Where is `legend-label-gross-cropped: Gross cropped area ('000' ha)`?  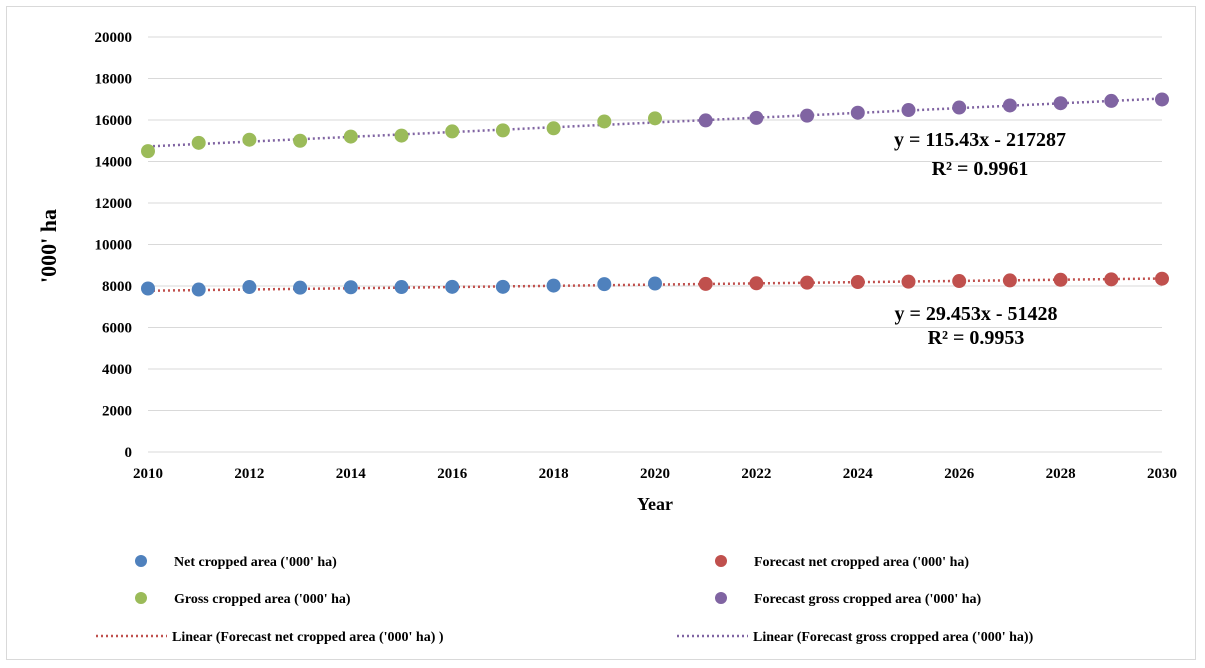 legend-label-gross-cropped: Gross cropped area ('000' ha) is located at coordinates (262, 599).